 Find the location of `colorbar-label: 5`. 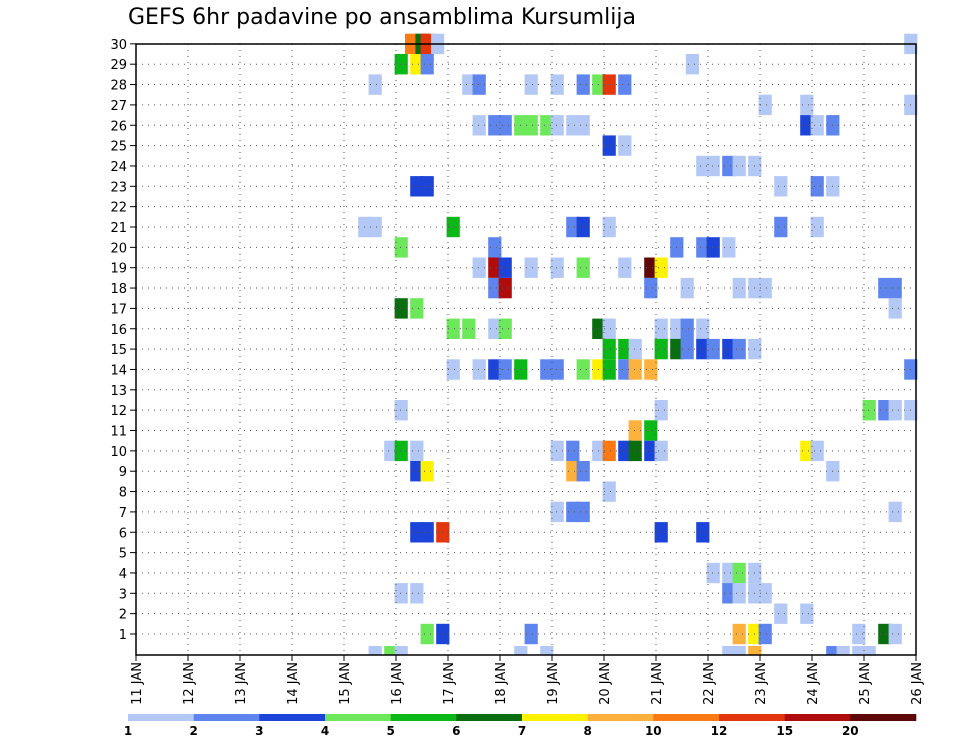

colorbar-label: 5 is located at coordinates (391, 731).